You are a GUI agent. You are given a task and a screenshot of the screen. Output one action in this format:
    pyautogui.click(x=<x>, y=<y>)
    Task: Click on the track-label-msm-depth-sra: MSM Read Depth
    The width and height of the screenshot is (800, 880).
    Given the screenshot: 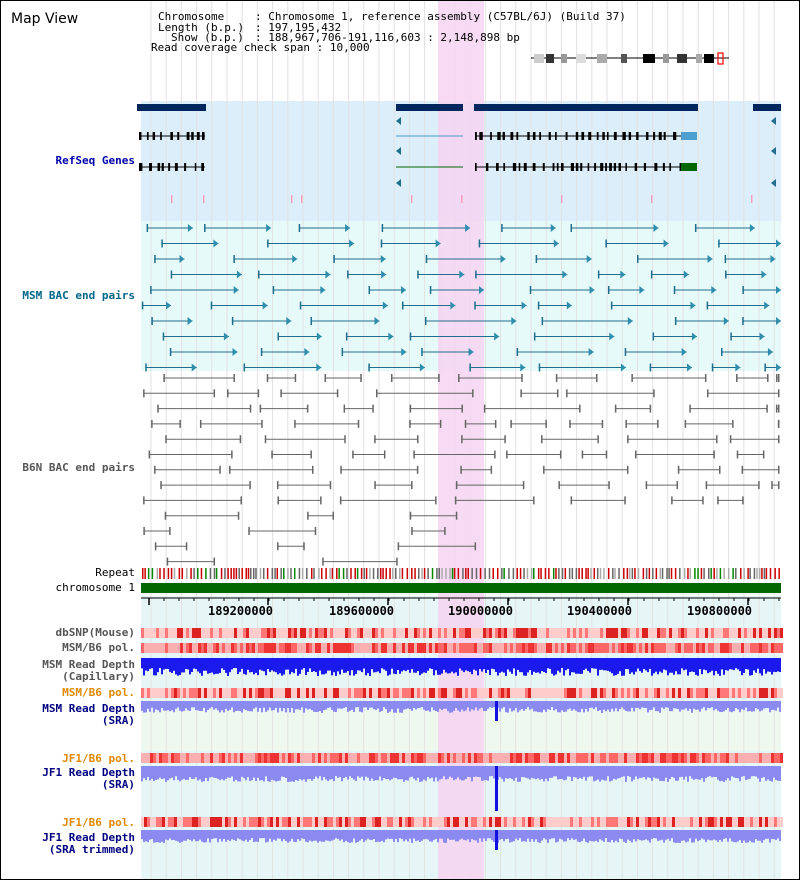 What is the action you would take?
    pyautogui.click(x=88, y=708)
    